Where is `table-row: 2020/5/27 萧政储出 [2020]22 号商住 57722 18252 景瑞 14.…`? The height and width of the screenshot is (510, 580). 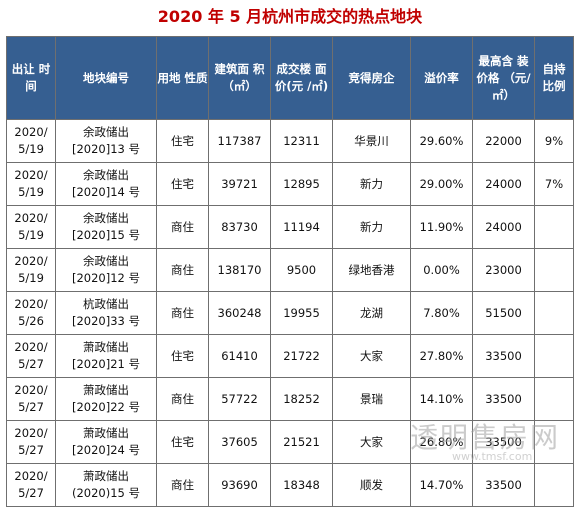
table-row: 2020/5/27 萧政储出 [2020]22 号商住 57722 18252 景瑞 14.… is located at coordinates (290, 399).